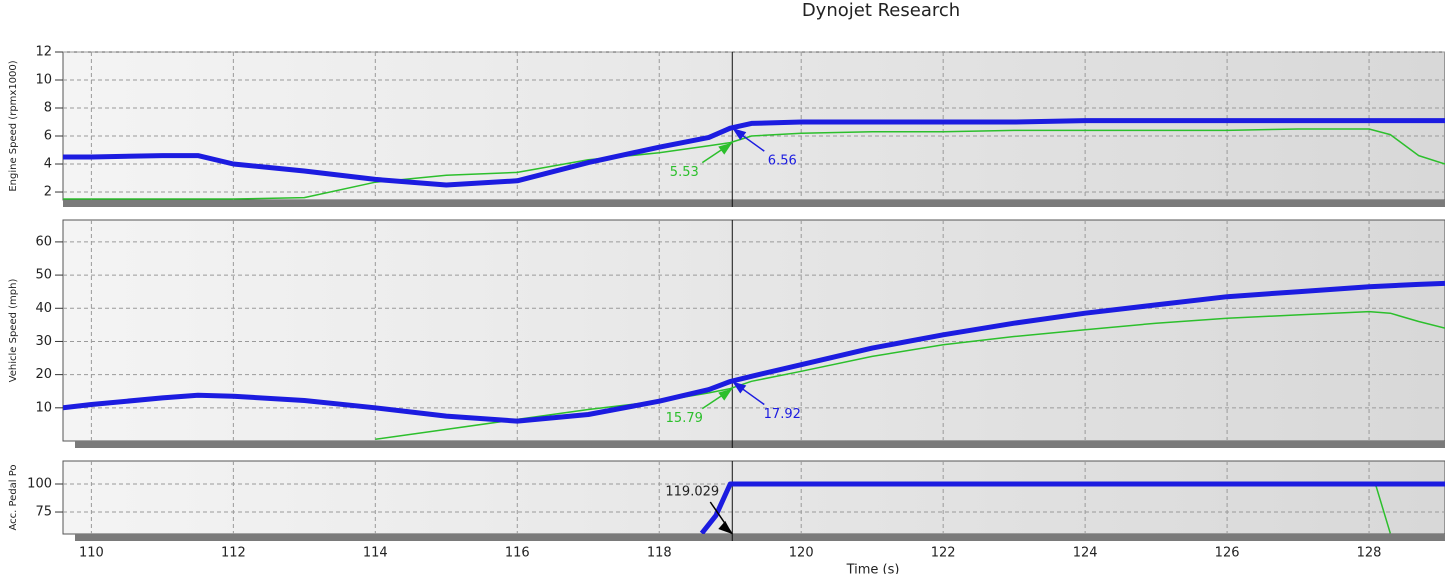 The image size is (1445, 574). What do you see at coordinates (48, 192) in the screenshot?
I see `y-tick-label: 2` at bounding box center [48, 192].